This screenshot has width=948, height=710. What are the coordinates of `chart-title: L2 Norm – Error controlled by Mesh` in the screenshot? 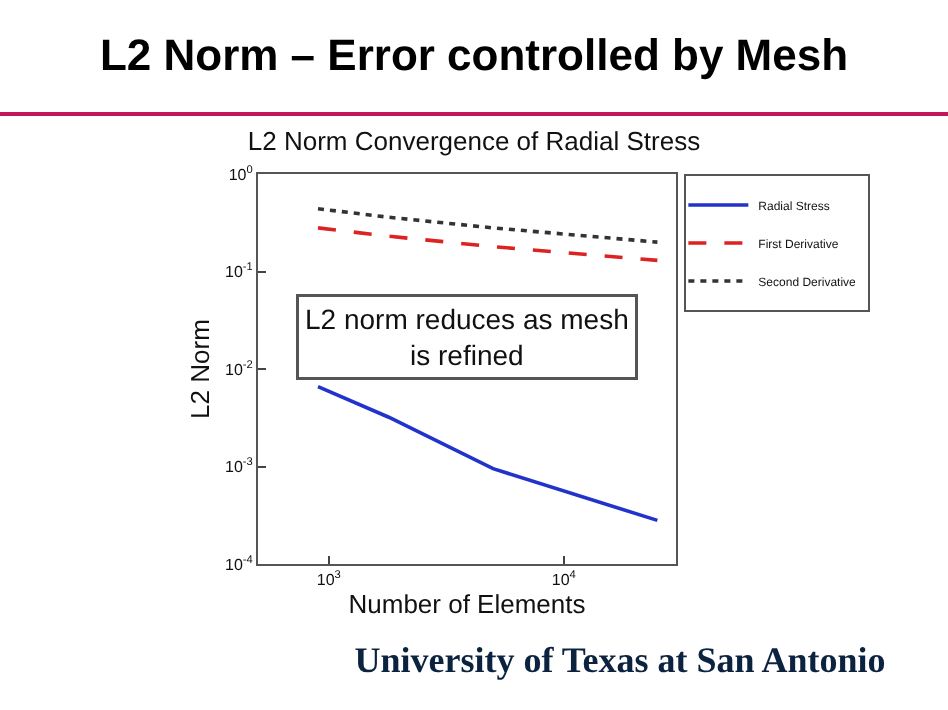 It's located at (474, 56).